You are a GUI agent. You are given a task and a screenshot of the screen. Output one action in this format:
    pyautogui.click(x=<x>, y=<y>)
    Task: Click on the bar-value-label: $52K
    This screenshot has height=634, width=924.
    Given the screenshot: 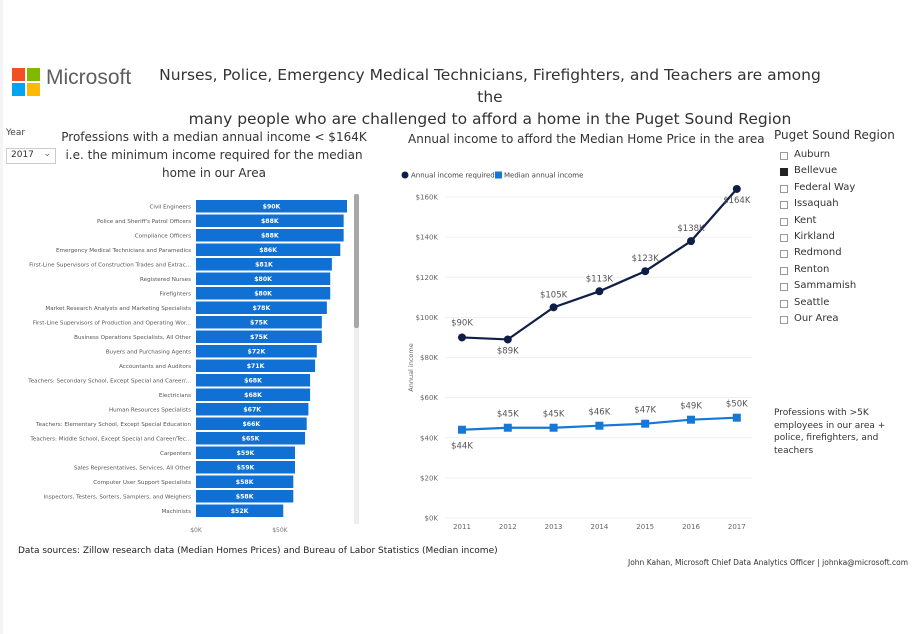 What is the action you would take?
    pyautogui.click(x=240, y=511)
    